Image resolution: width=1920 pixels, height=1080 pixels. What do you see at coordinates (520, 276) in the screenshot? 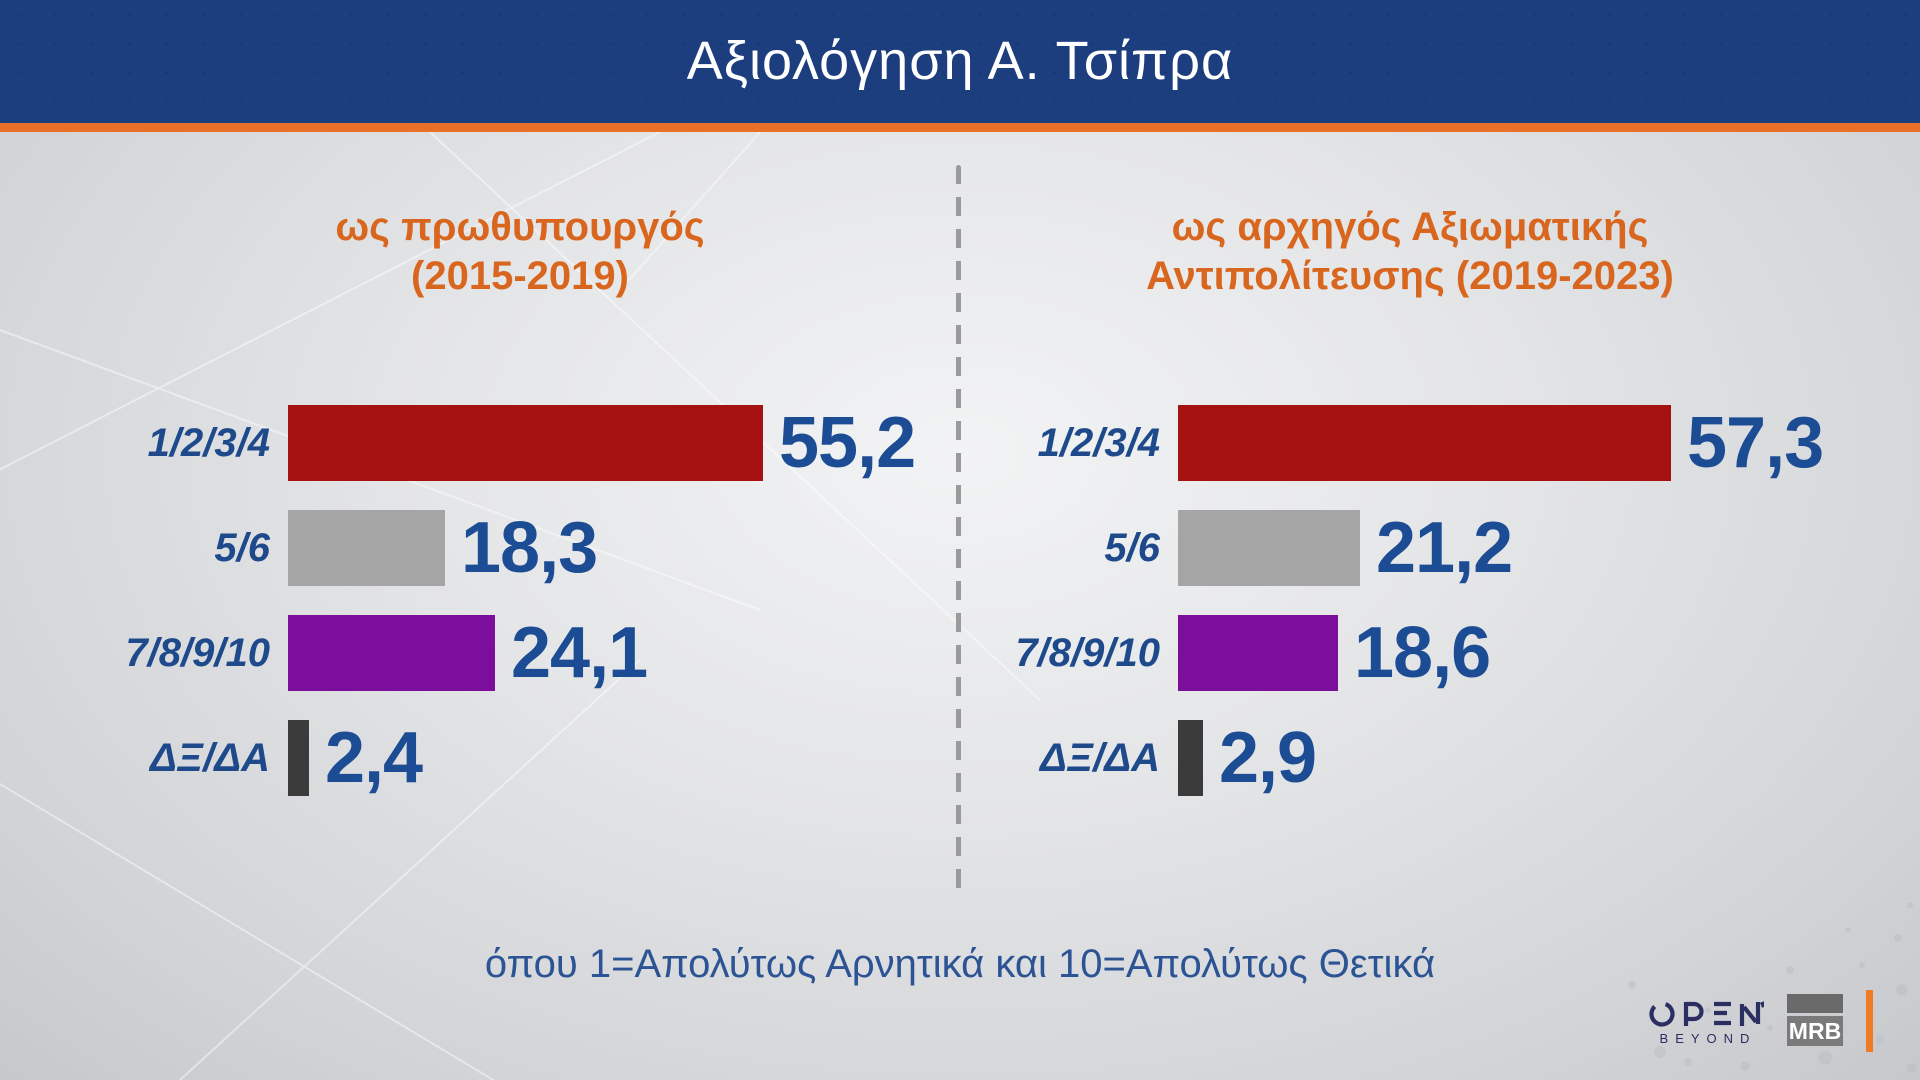
I see `left-chart-heading-line2: (2015-2019)` at bounding box center [520, 276].